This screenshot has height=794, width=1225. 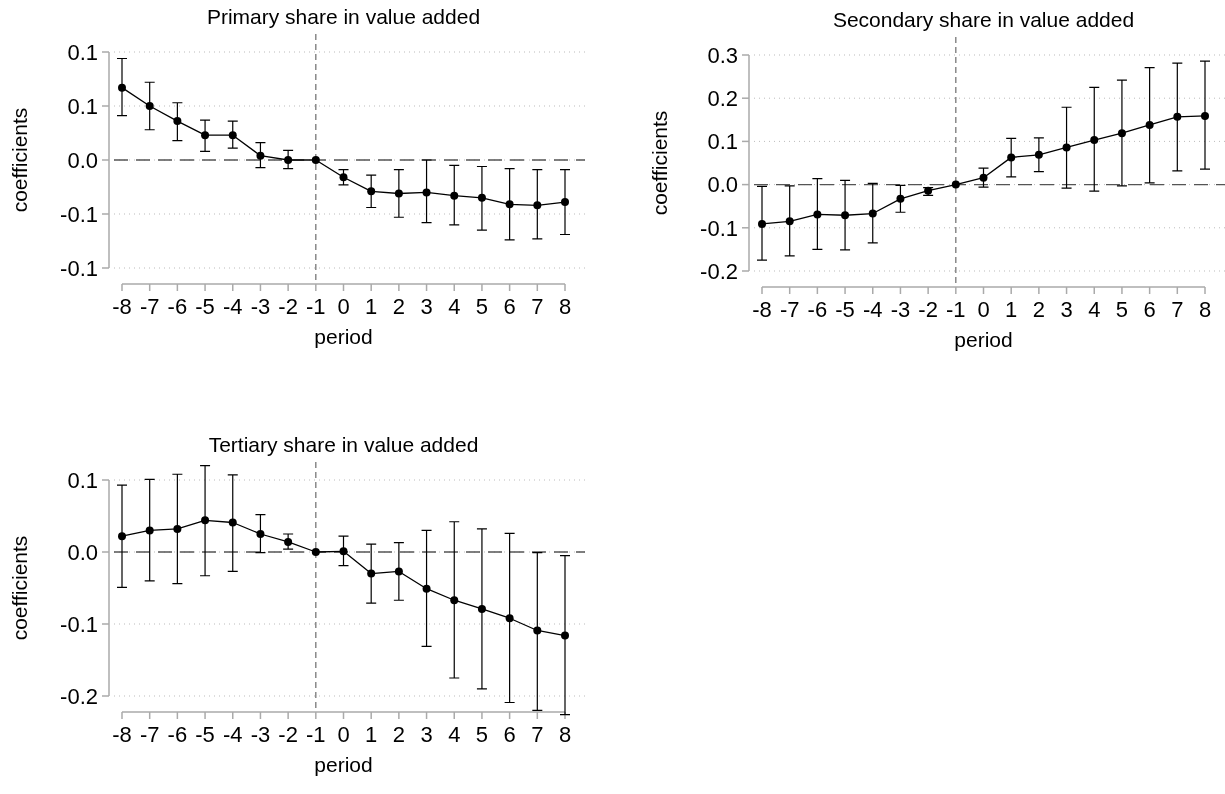 What do you see at coordinates (1122, 309) in the screenshot?
I see `x-tick-label: 5` at bounding box center [1122, 309].